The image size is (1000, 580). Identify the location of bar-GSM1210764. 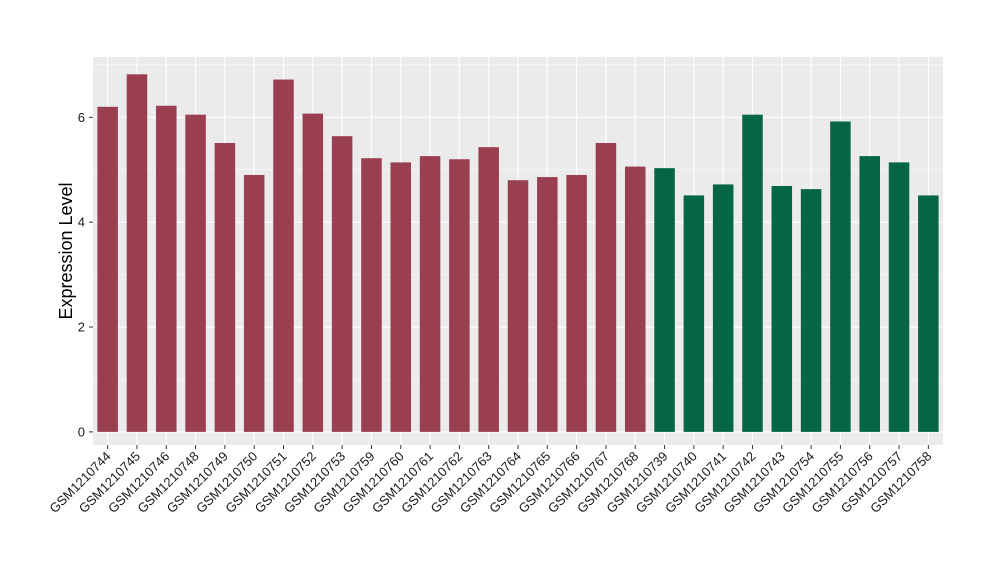
(518, 306).